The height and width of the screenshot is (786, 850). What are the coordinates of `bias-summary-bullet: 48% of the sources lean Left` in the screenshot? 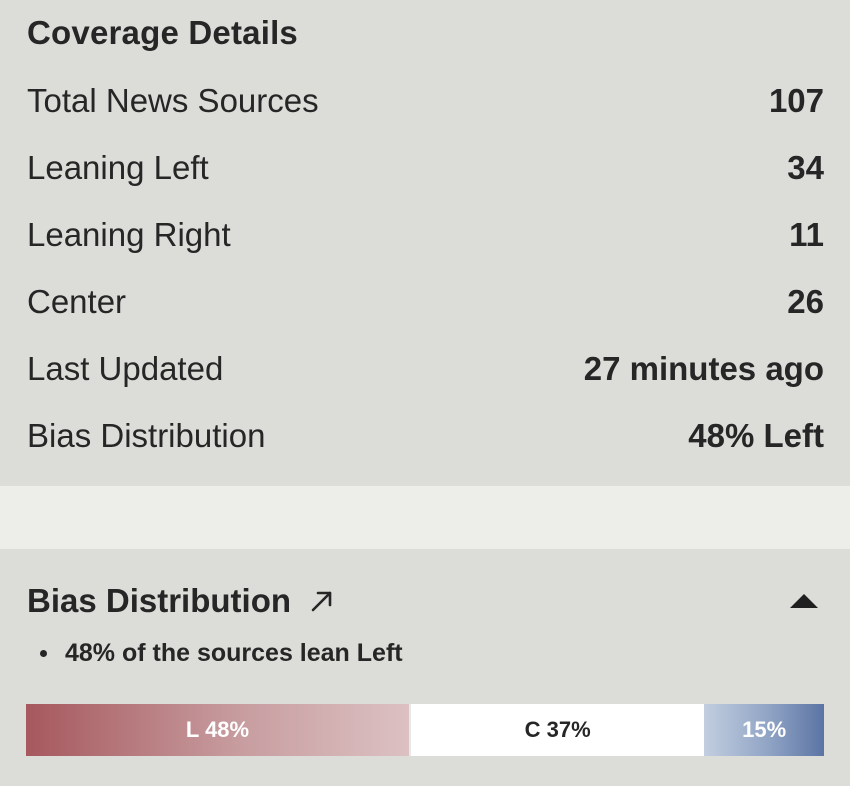 It's located at (221, 653).